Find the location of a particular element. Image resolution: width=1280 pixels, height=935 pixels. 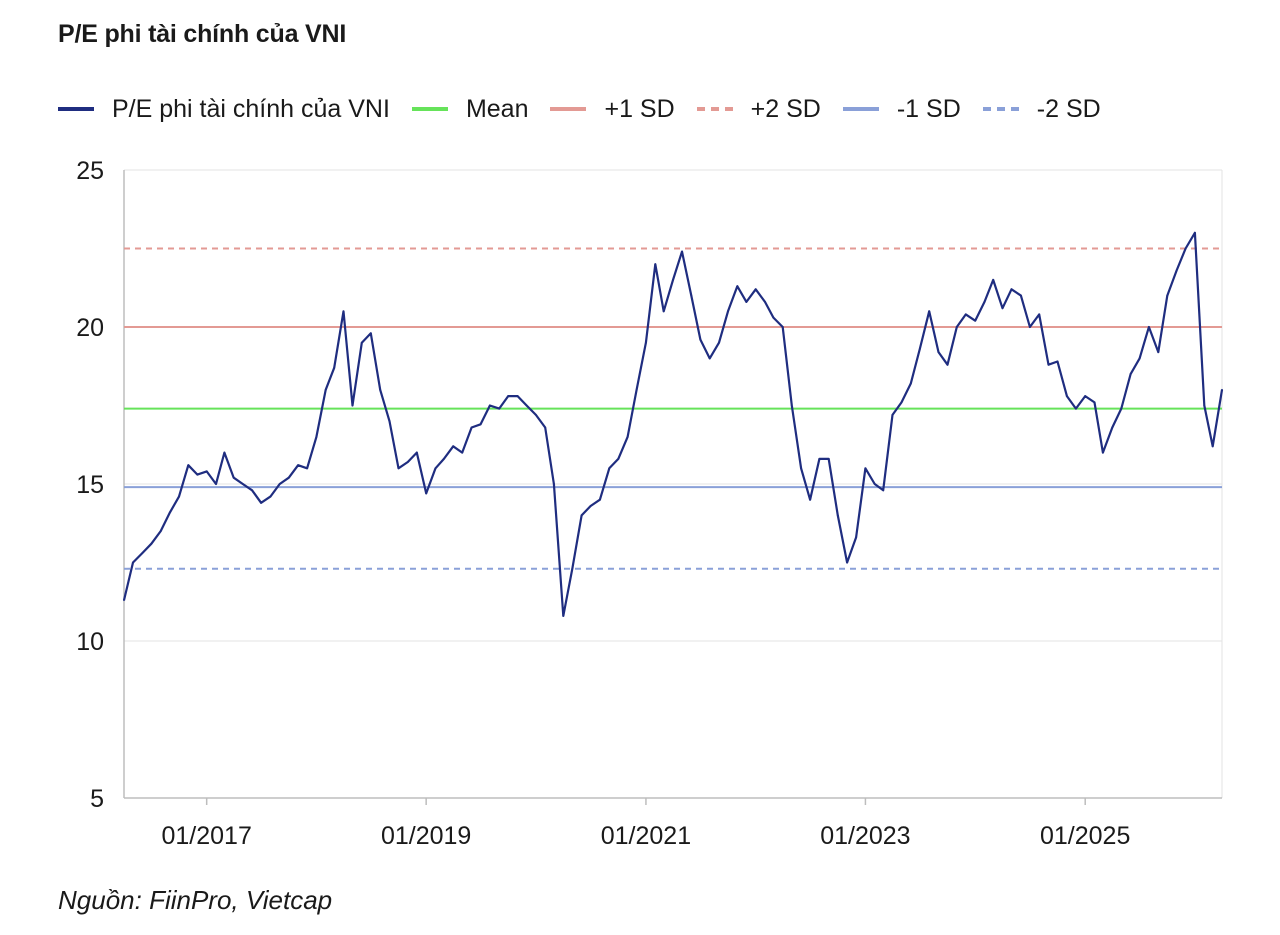

legend-label-minus2sd: -2 SD is located at coordinates (1068, 108).